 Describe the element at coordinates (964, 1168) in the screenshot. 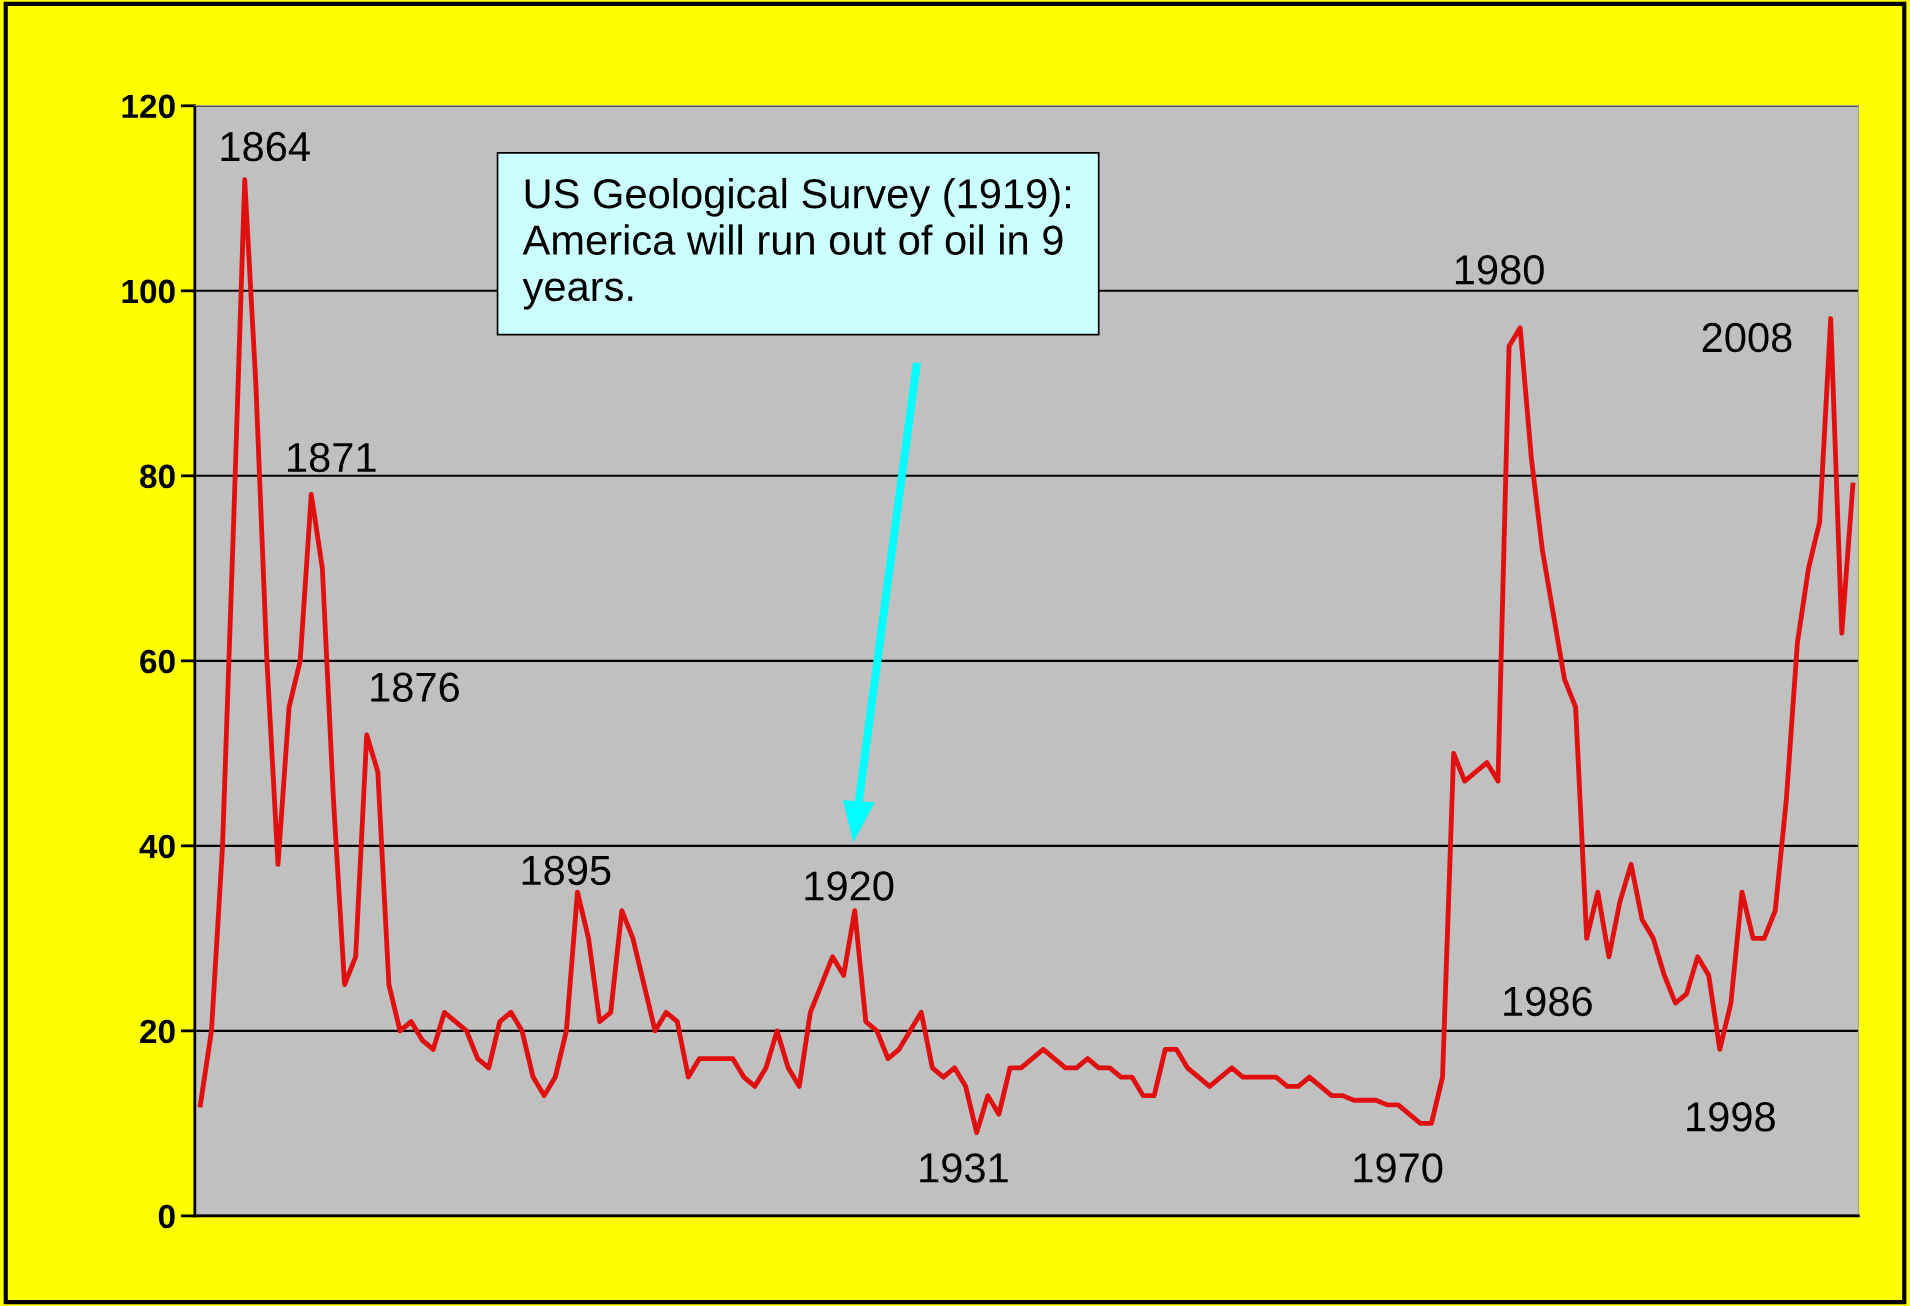

I see `annotation: 1931` at that location.